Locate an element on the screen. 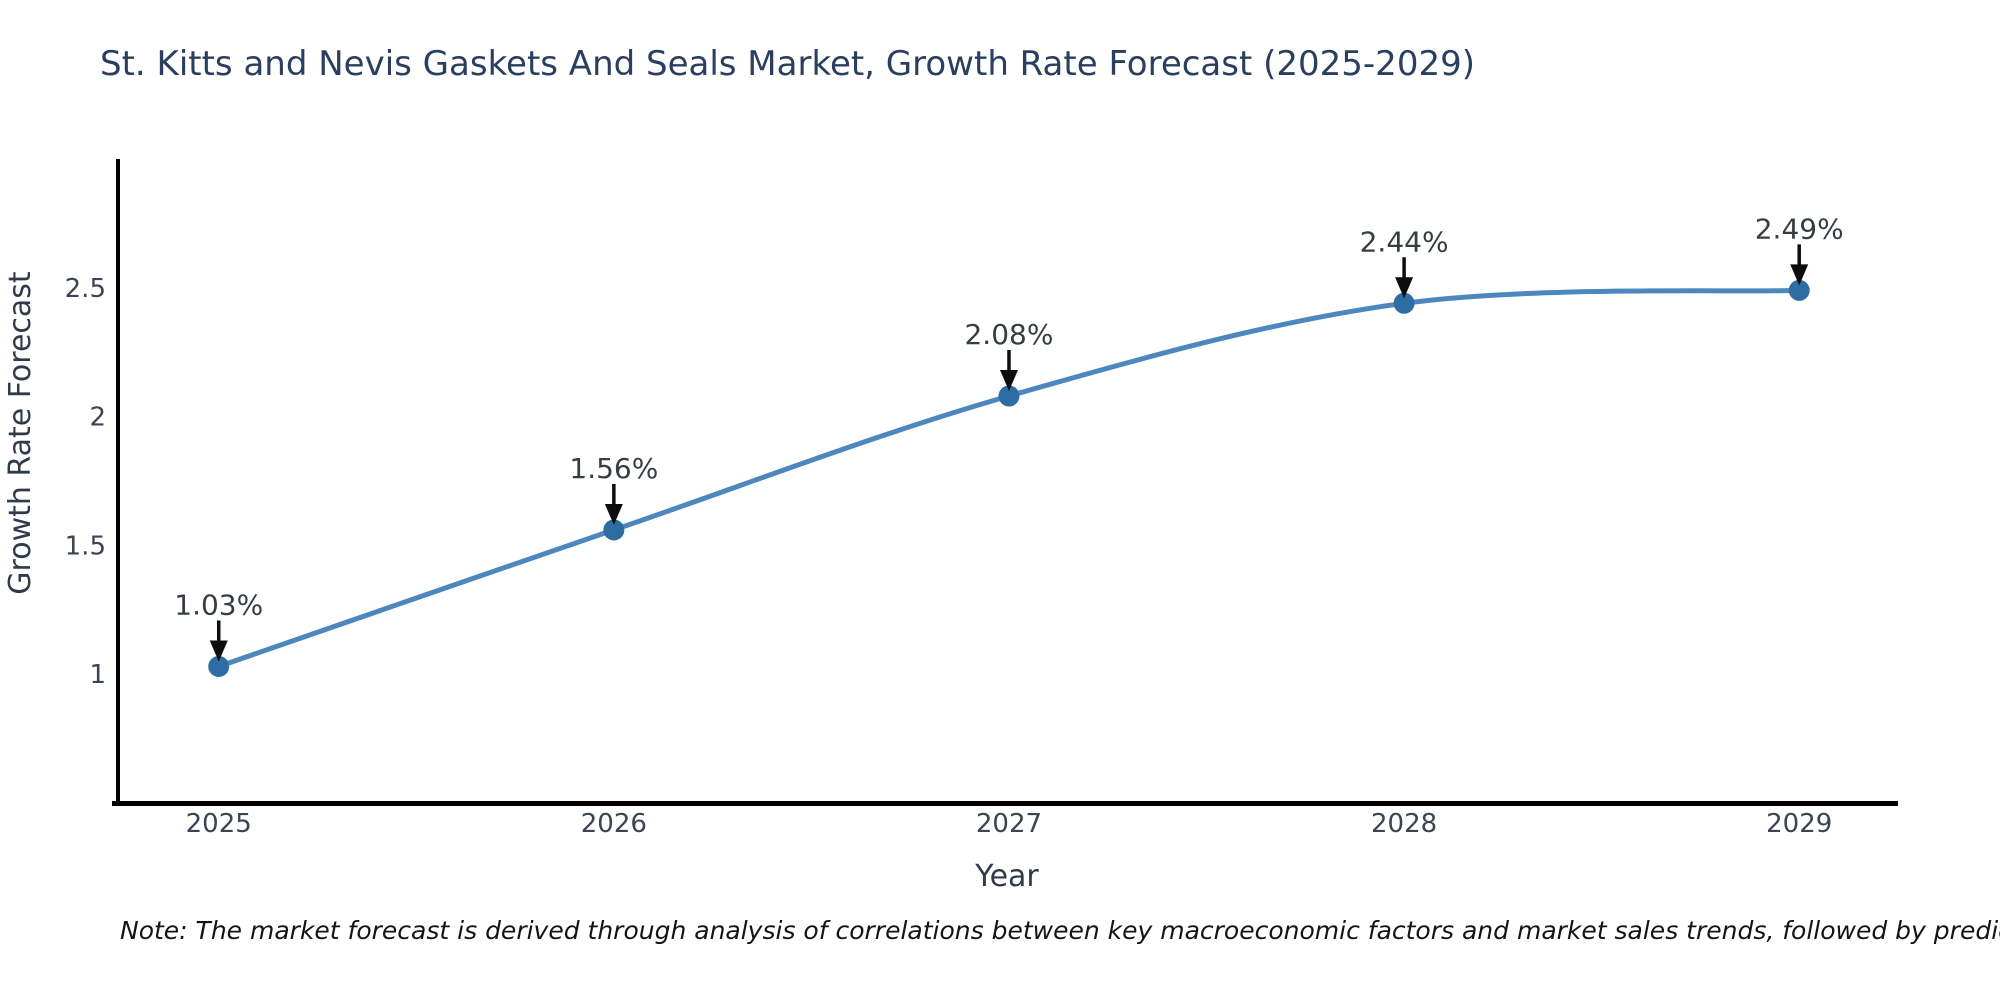 This screenshot has width=2000, height=1000. x-tick-label: 2027 is located at coordinates (1009, 824).